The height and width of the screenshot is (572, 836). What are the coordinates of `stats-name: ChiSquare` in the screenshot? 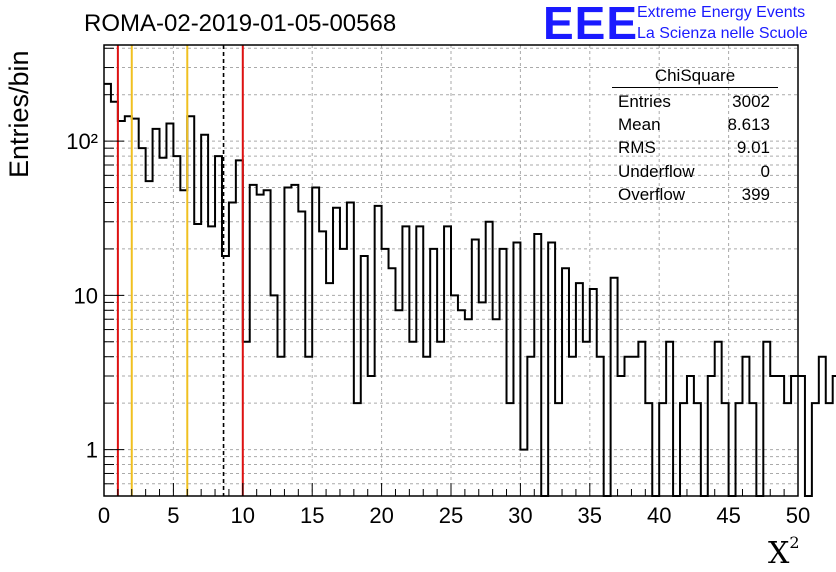 It's located at (695, 77).